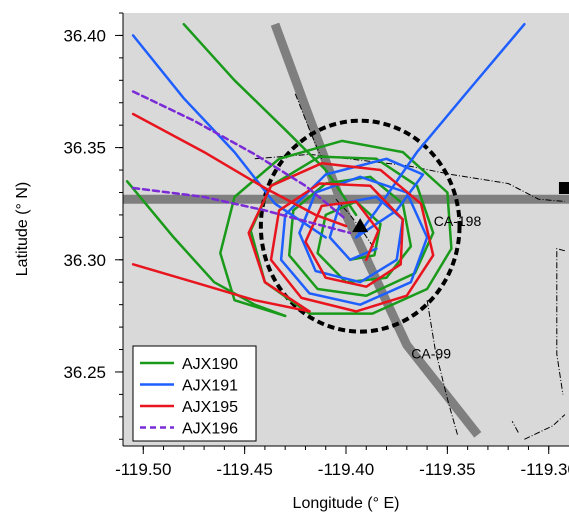 Image resolution: width=569 pixels, height=515 pixels. I want to click on legend-label-ajx191: AJX191, so click(210, 386).